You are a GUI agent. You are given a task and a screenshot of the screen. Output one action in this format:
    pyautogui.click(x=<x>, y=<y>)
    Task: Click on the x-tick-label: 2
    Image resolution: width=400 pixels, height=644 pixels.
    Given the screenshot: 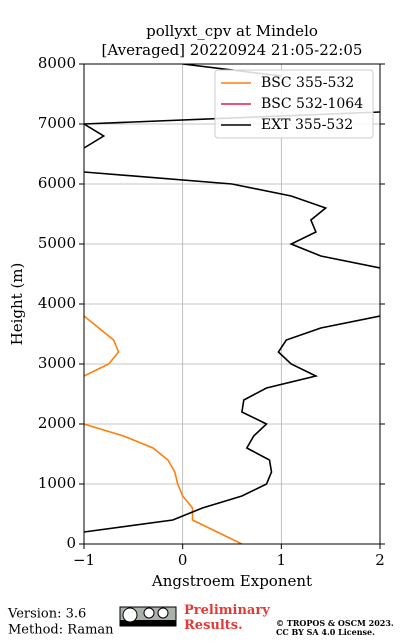 What is the action you would take?
    pyautogui.click(x=380, y=560)
    